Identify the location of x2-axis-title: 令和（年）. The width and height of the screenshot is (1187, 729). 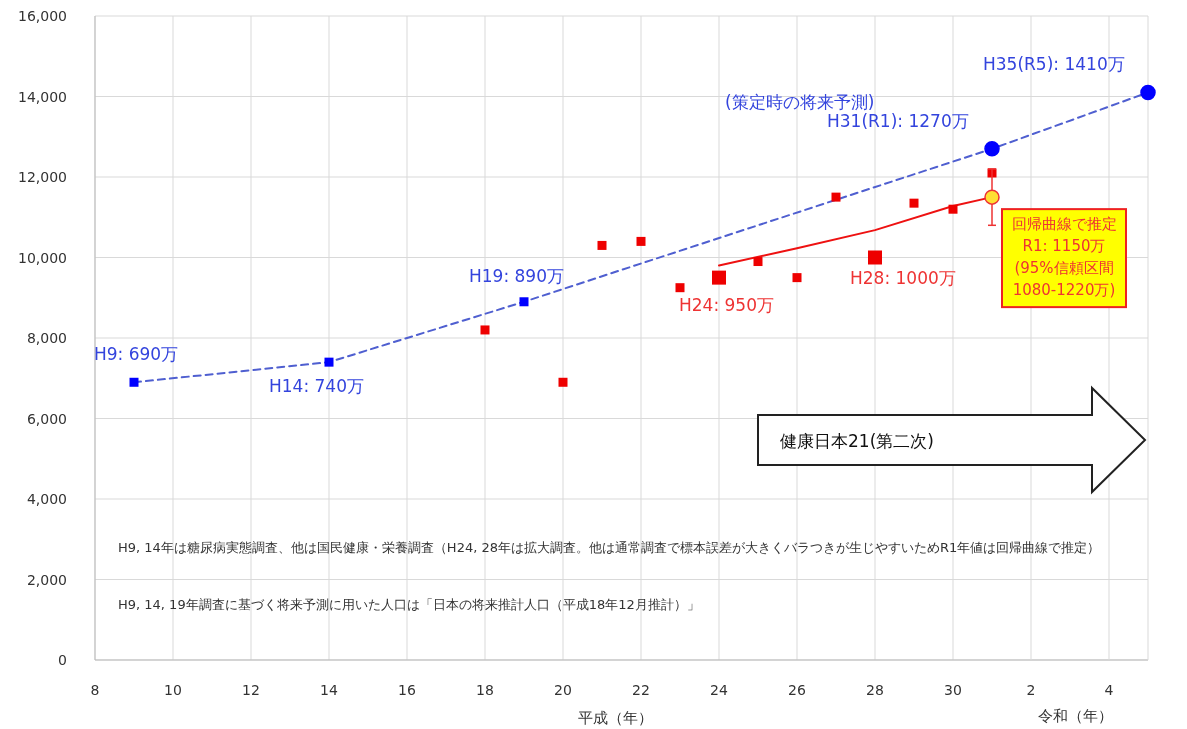
(1075, 716).